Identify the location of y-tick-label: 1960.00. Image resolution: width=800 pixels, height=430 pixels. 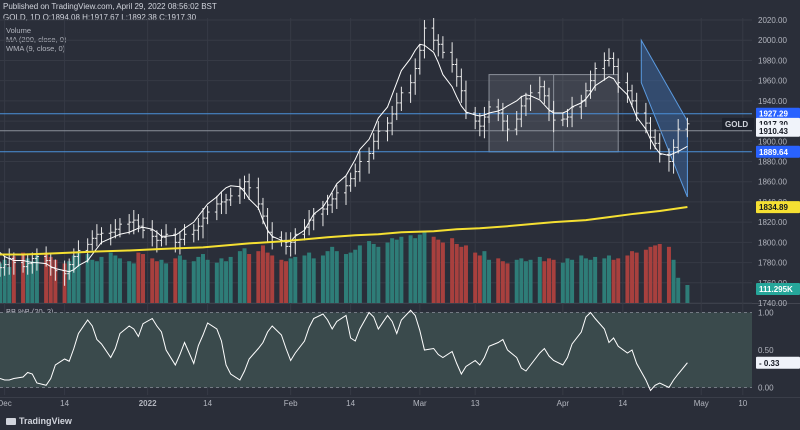
(772, 81).